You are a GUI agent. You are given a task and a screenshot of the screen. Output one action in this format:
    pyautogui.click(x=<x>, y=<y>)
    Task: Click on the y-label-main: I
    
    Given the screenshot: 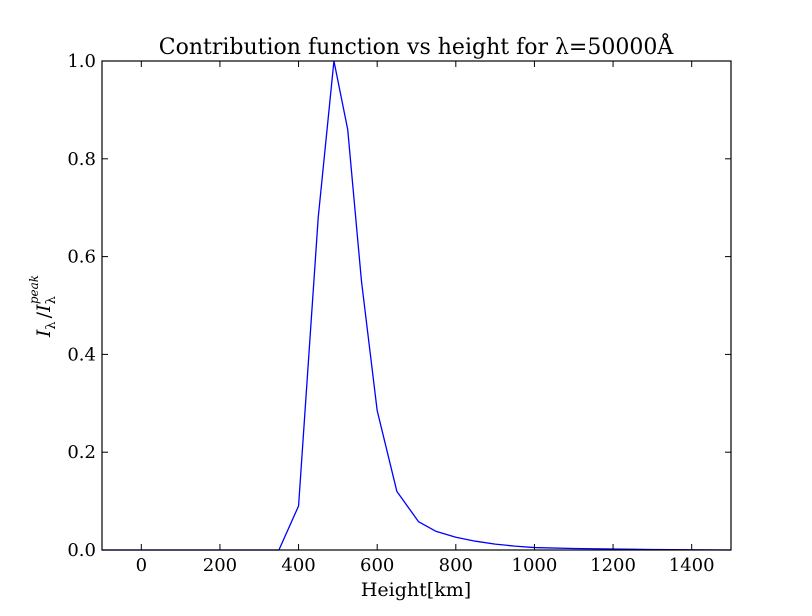 What is the action you would take?
    pyautogui.click(x=44, y=333)
    